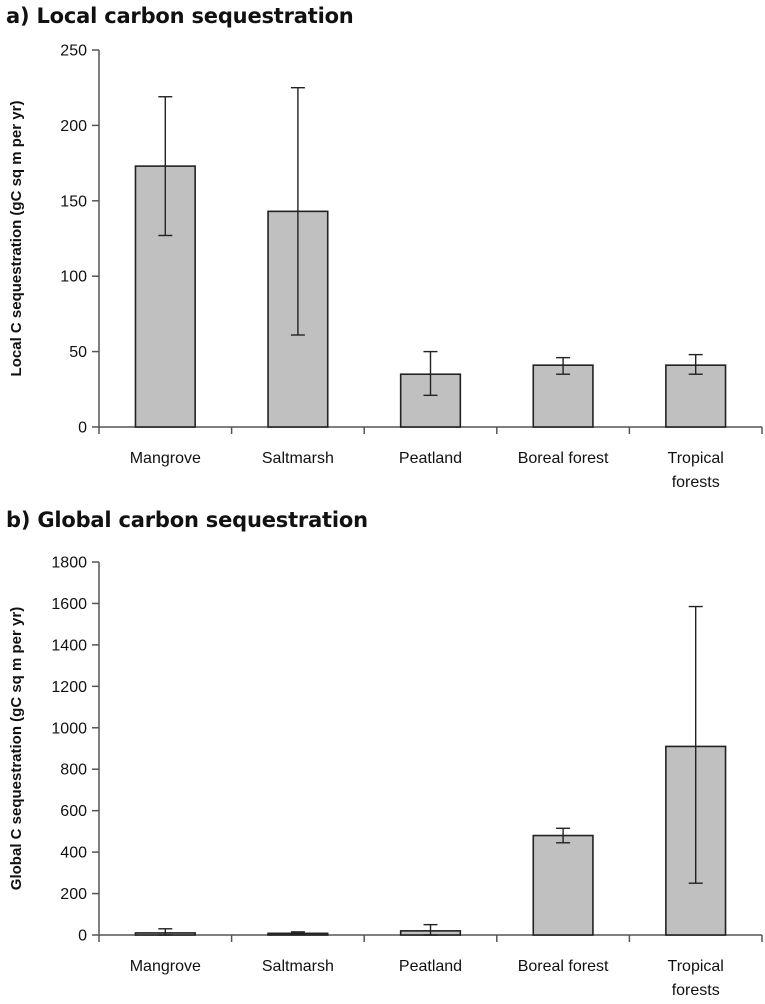 This screenshot has height=1004, width=765. What do you see at coordinates (73, 277) in the screenshot?
I see `y-tick-label: 100` at bounding box center [73, 277].